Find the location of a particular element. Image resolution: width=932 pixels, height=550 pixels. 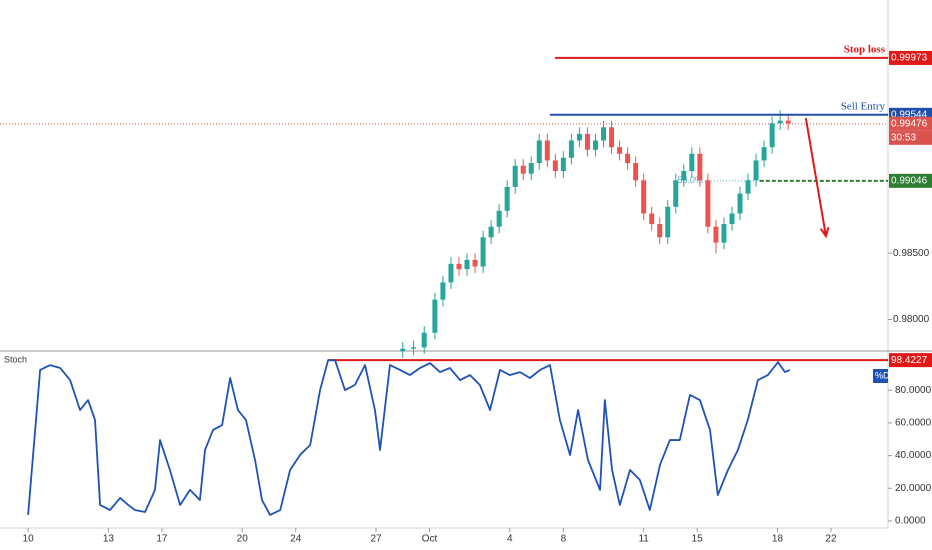

x-tick-label: 4 is located at coordinates (510, 539).